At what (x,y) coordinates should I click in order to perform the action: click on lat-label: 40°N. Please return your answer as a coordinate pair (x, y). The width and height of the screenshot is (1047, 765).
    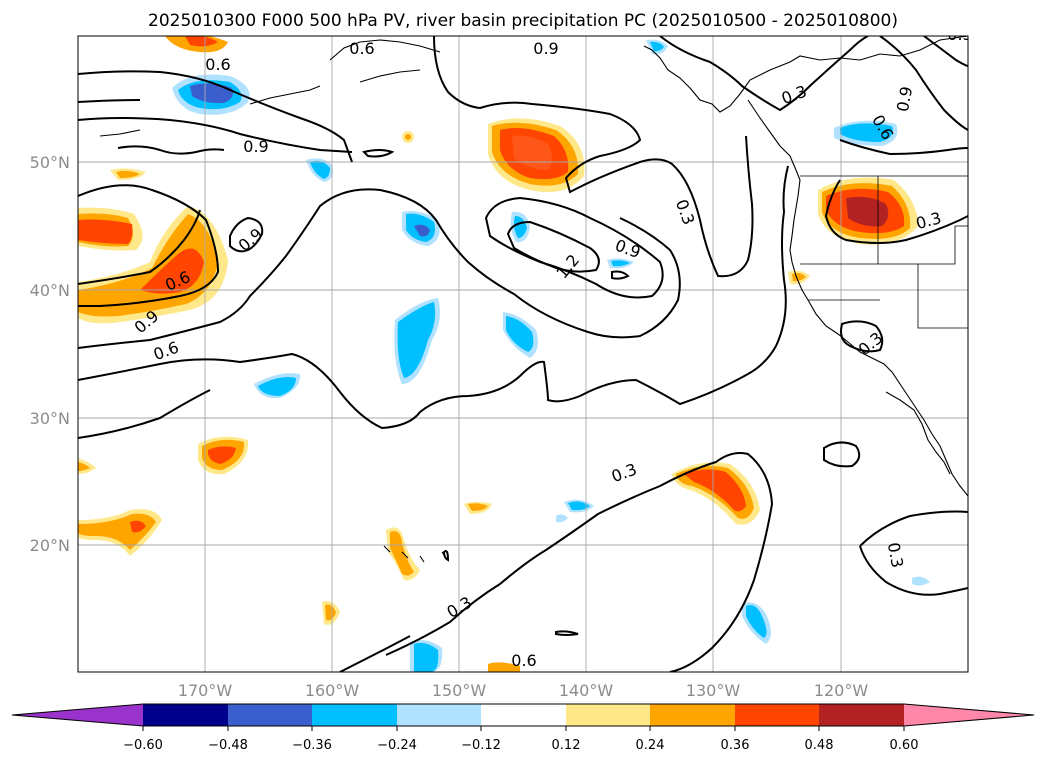
    Looking at the image, I should click on (50, 290).